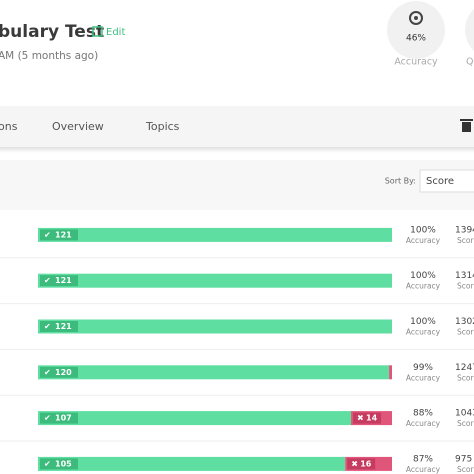 This screenshot has width=474, height=474. I want to click on stat-value: 46%, so click(416, 39).